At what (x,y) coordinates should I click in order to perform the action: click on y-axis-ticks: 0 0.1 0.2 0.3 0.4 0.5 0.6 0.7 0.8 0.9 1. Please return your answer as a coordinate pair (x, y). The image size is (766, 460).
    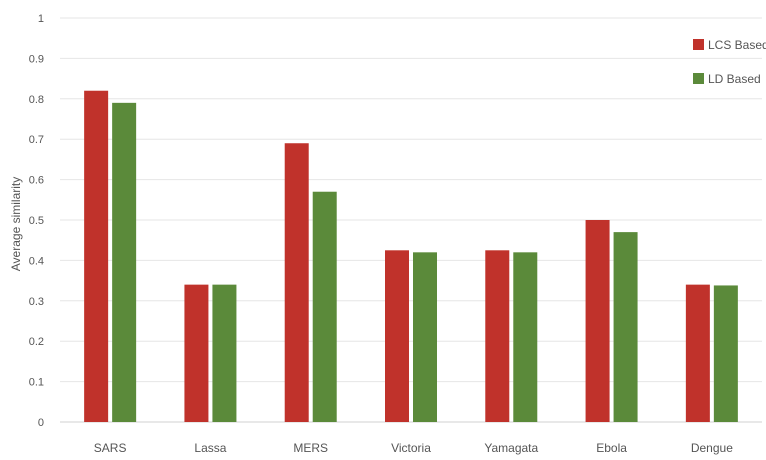
    Looking at the image, I should click on (36, 221).